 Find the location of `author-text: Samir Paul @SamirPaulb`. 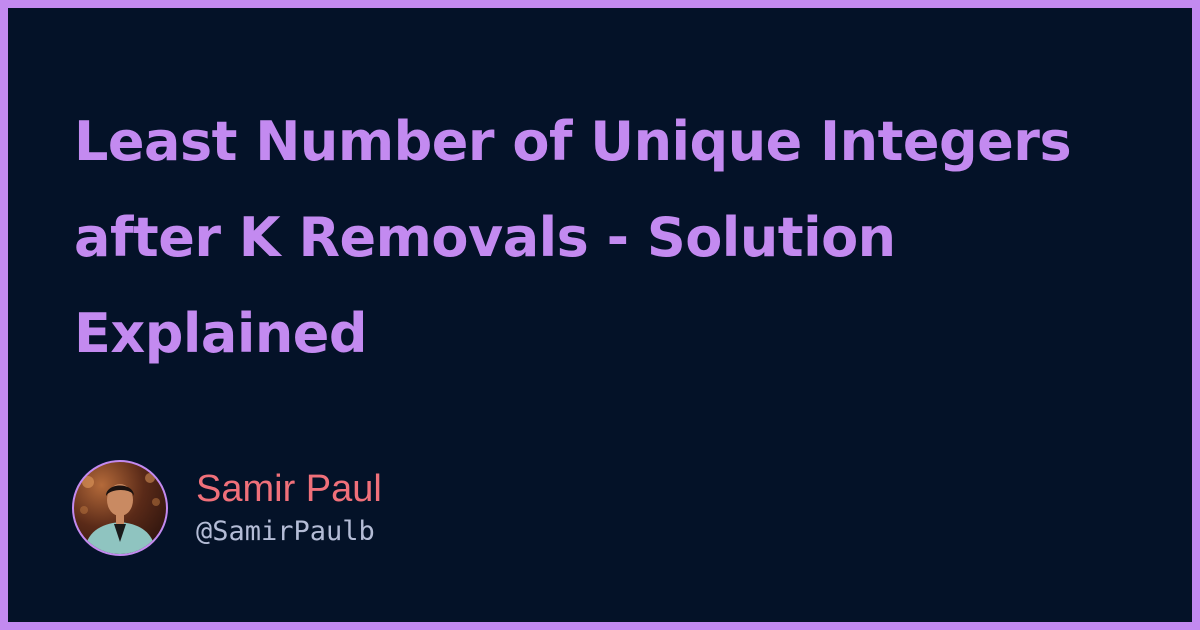

author-text: Samir Paul @SamirPaulb is located at coordinates (289, 508).